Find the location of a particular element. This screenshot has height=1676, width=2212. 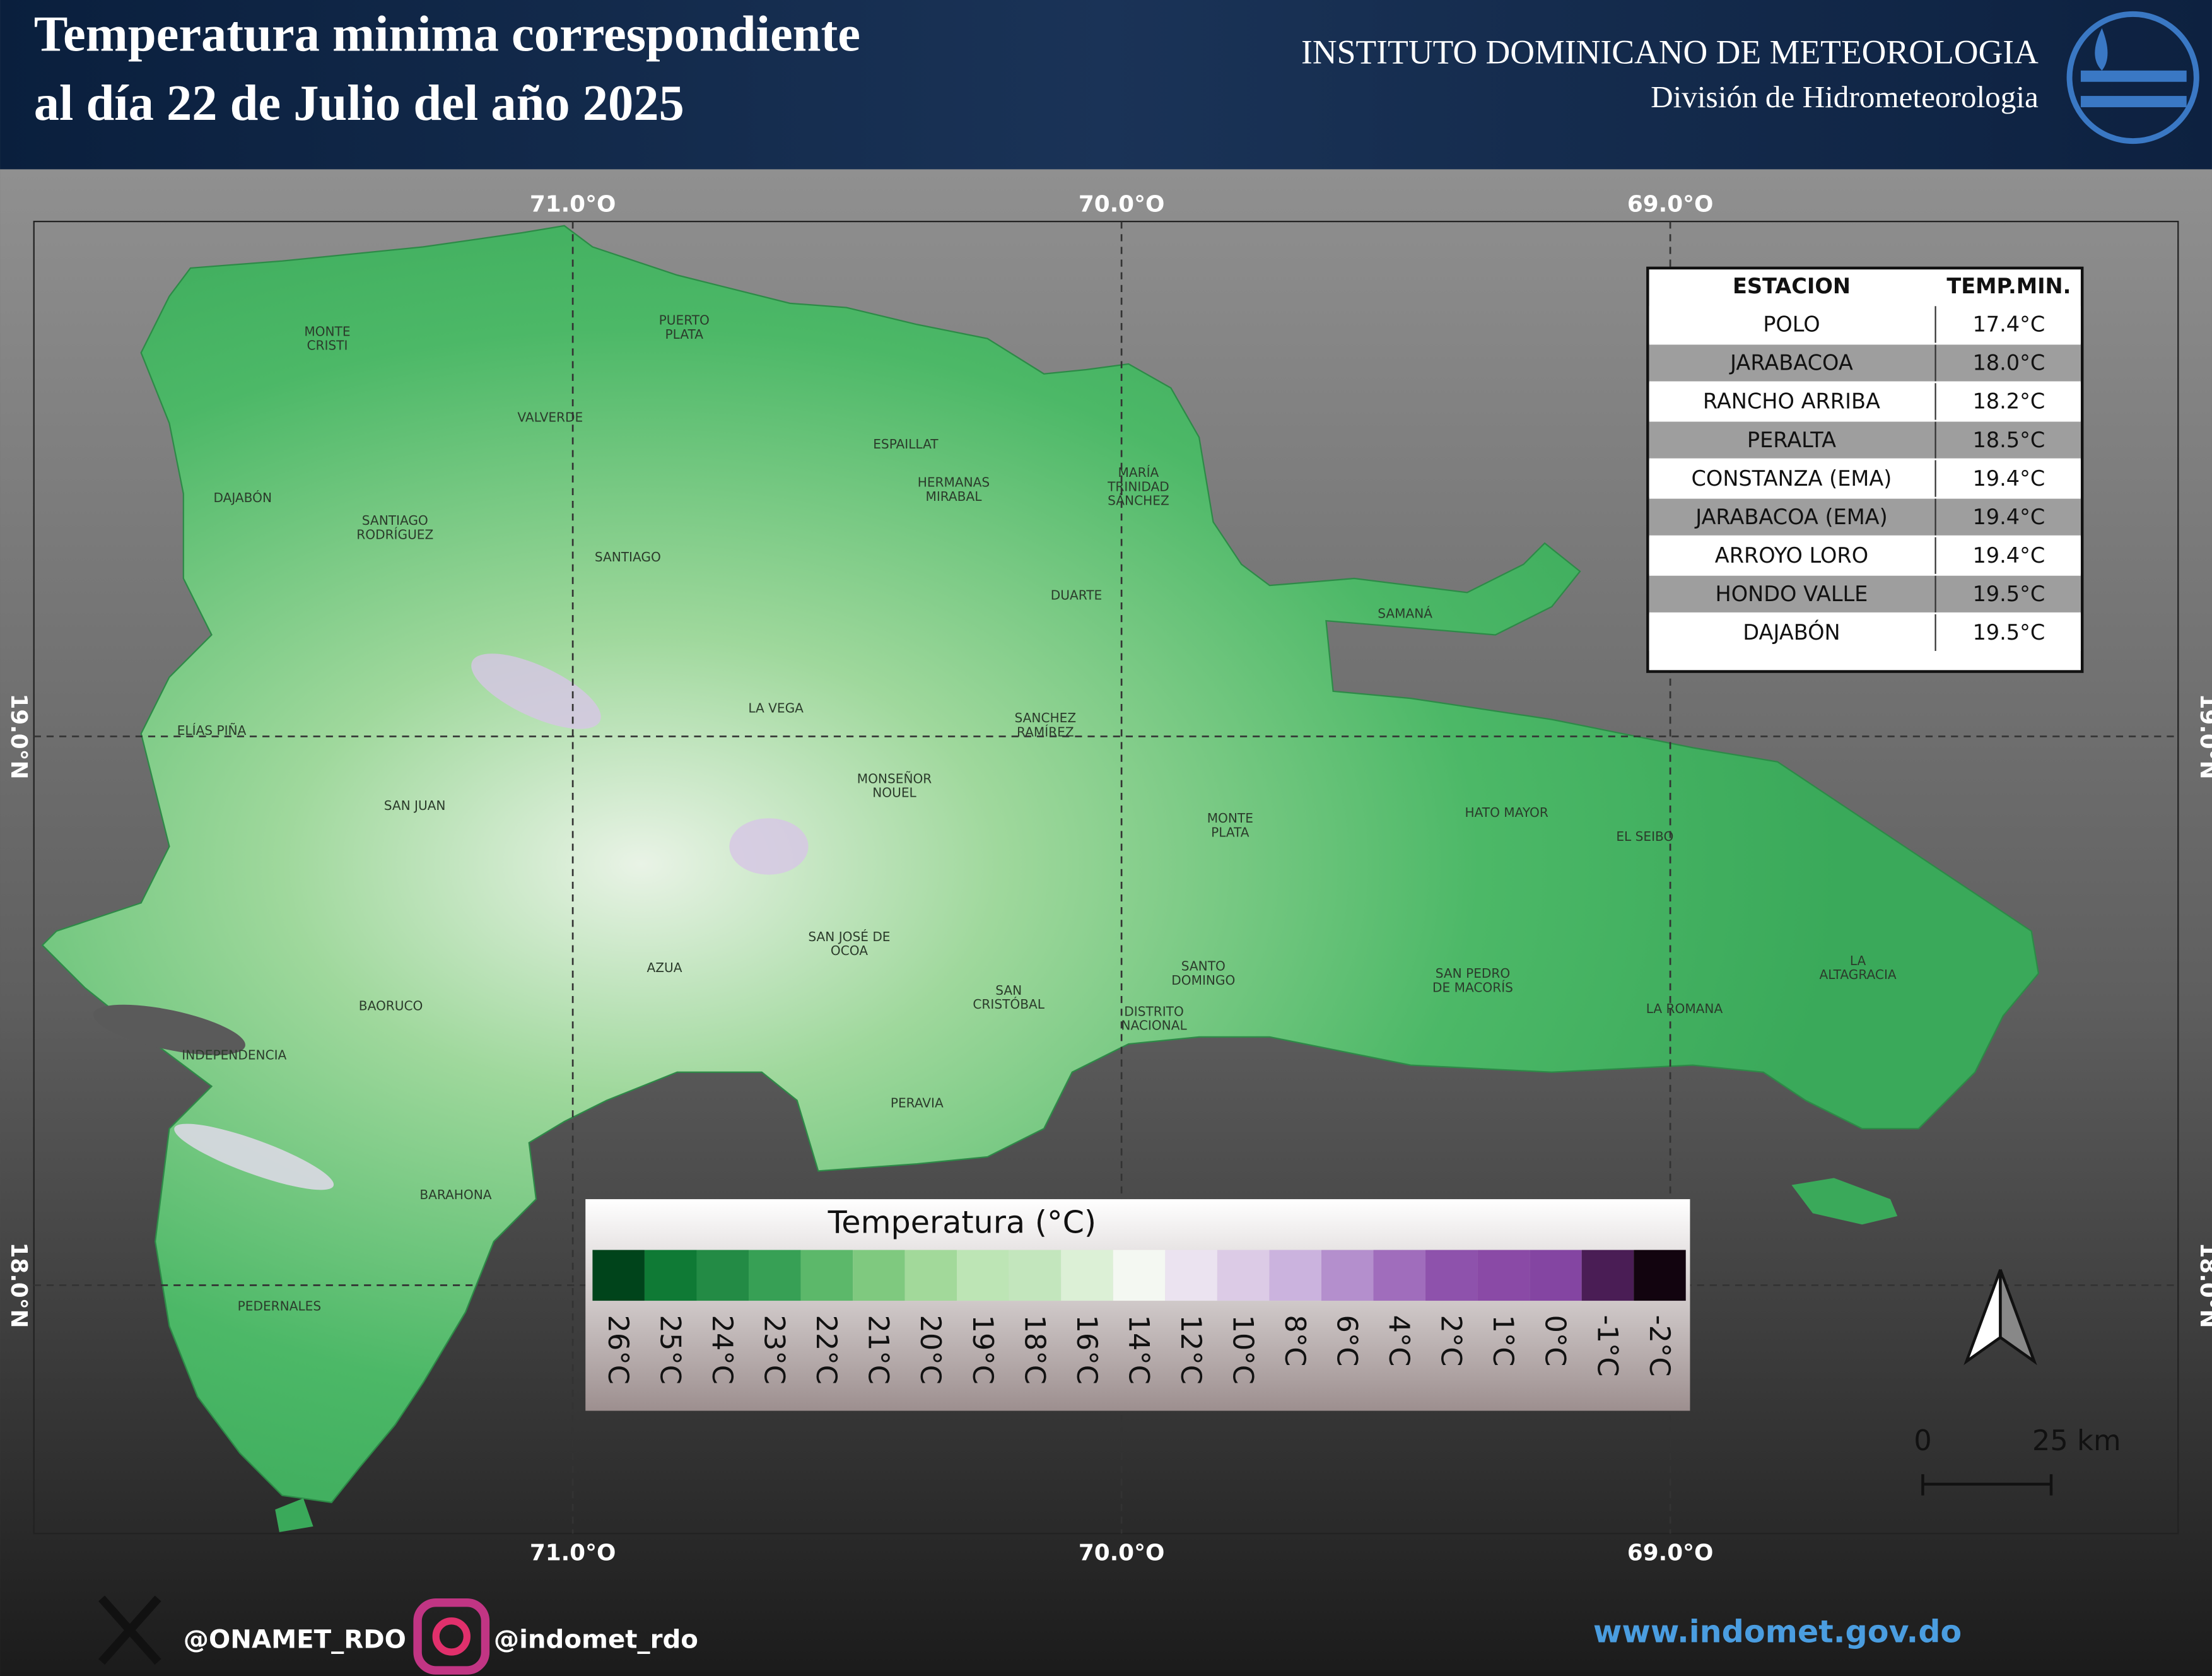

title-line: al día 22 de Julio del año 2025 is located at coordinates (359, 103).